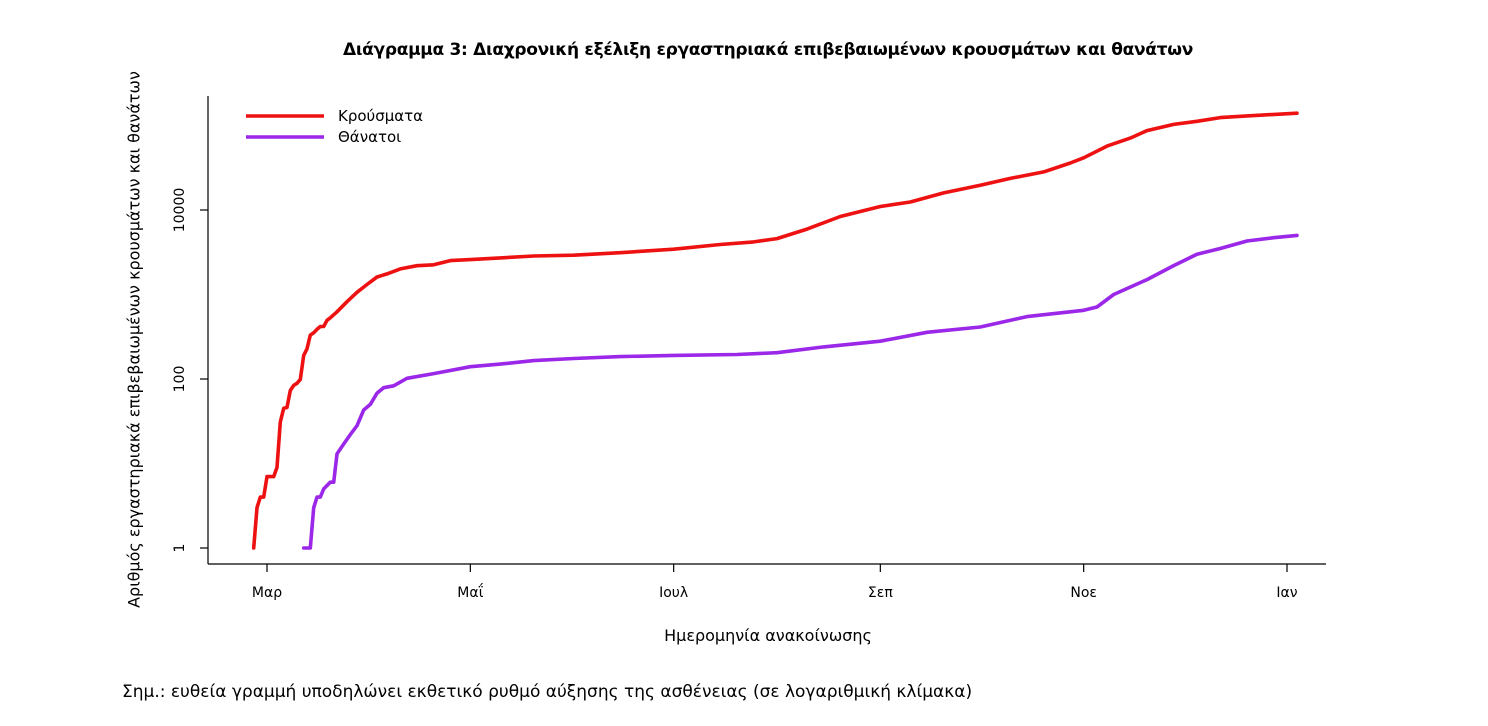  Describe the element at coordinates (768, 635) in the screenshot. I see `x-axis-label: Ημερομηνία ανακοίνωσης` at that location.